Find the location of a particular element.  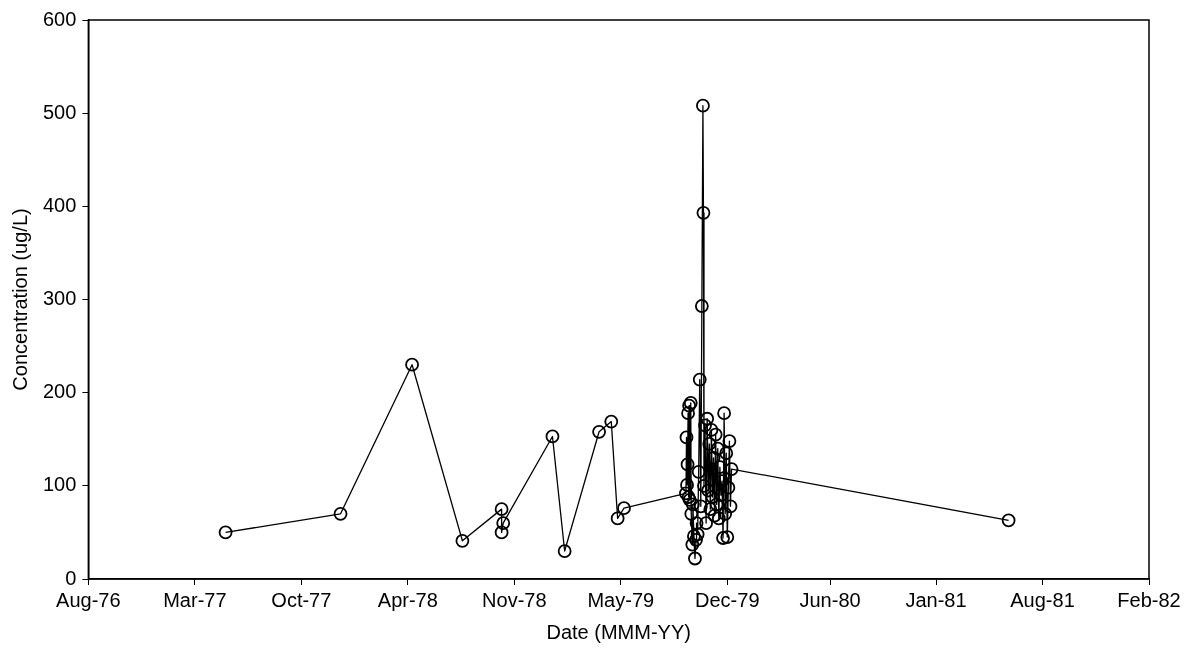

y-tick-label: 600 is located at coordinates (59, 18).